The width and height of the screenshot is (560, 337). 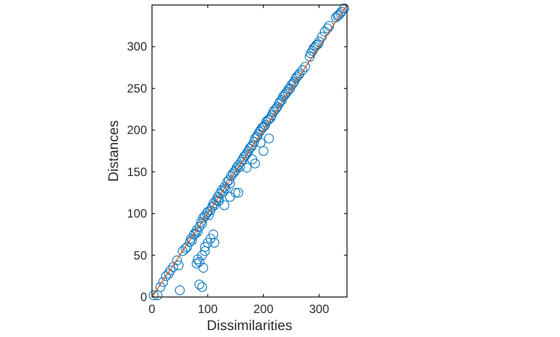 What do you see at coordinates (137, 130) in the screenshot?
I see `y-tick-label: 200` at bounding box center [137, 130].